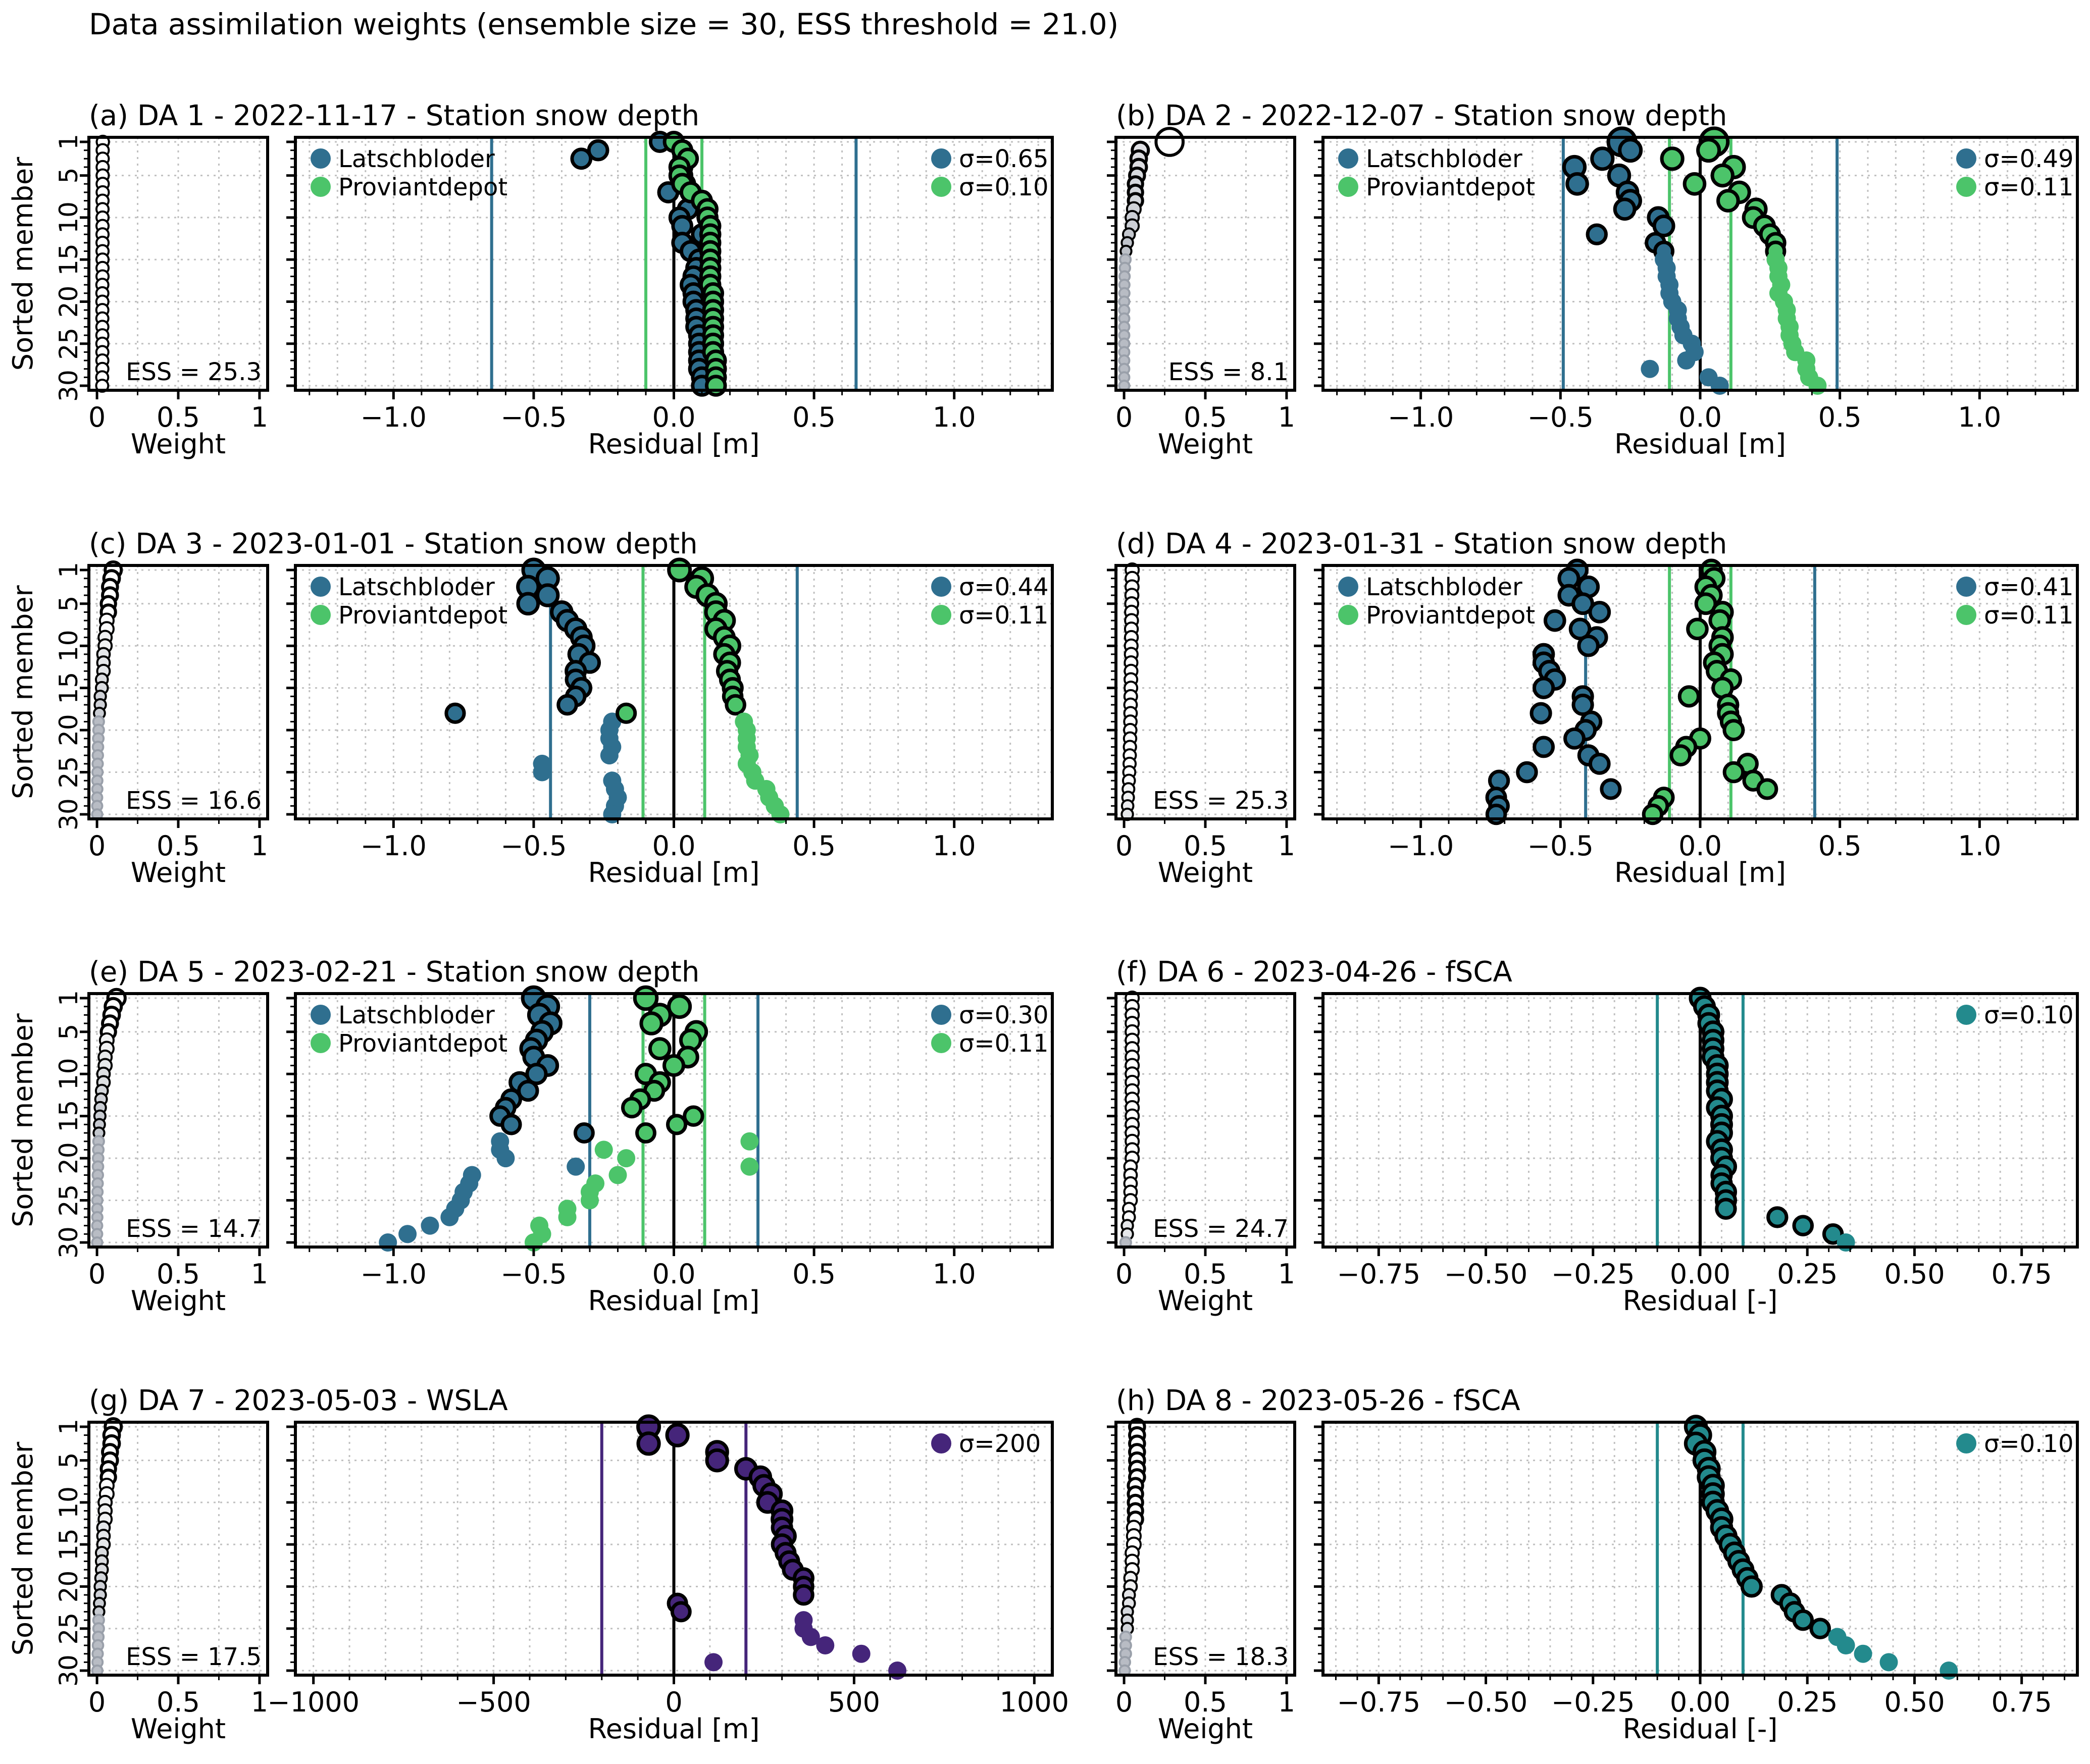  What do you see at coordinates (1034, 1702) in the screenshot?
I see `x-tick-label: 1000` at bounding box center [1034, 1702].